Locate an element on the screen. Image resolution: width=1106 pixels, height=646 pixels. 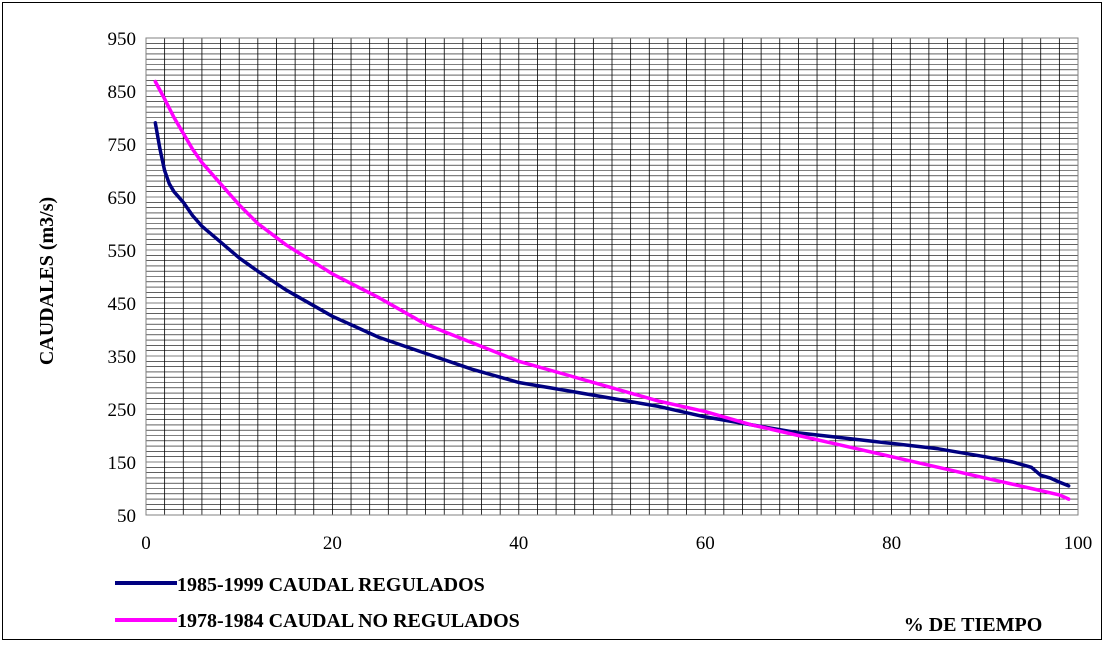
y-tick-label: 850 is located at coordinates (122, 92).